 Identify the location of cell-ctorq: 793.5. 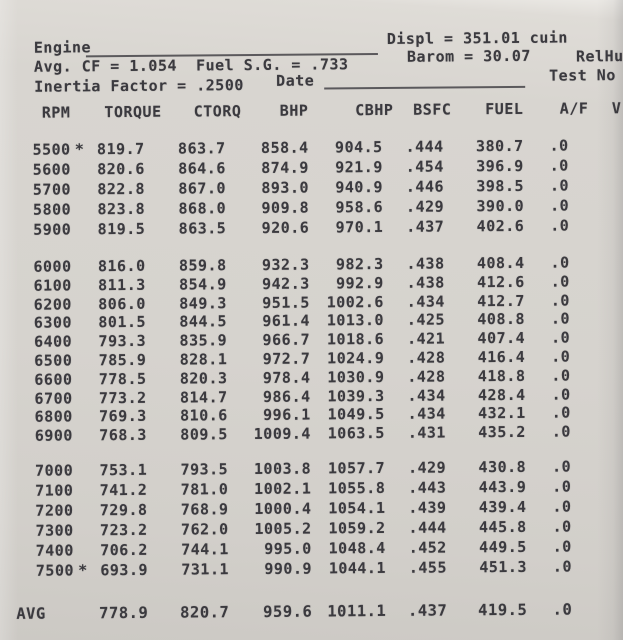
(204, 469).